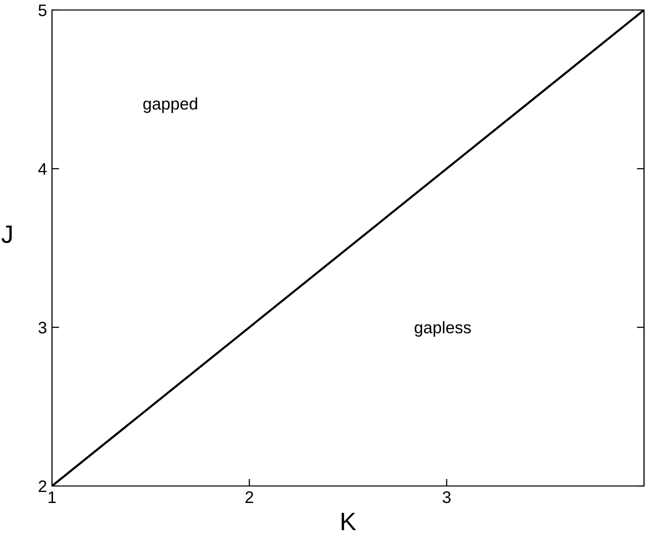 The image size is (645, 535). I want to click on x-axis-title: K, so click(349, 521).